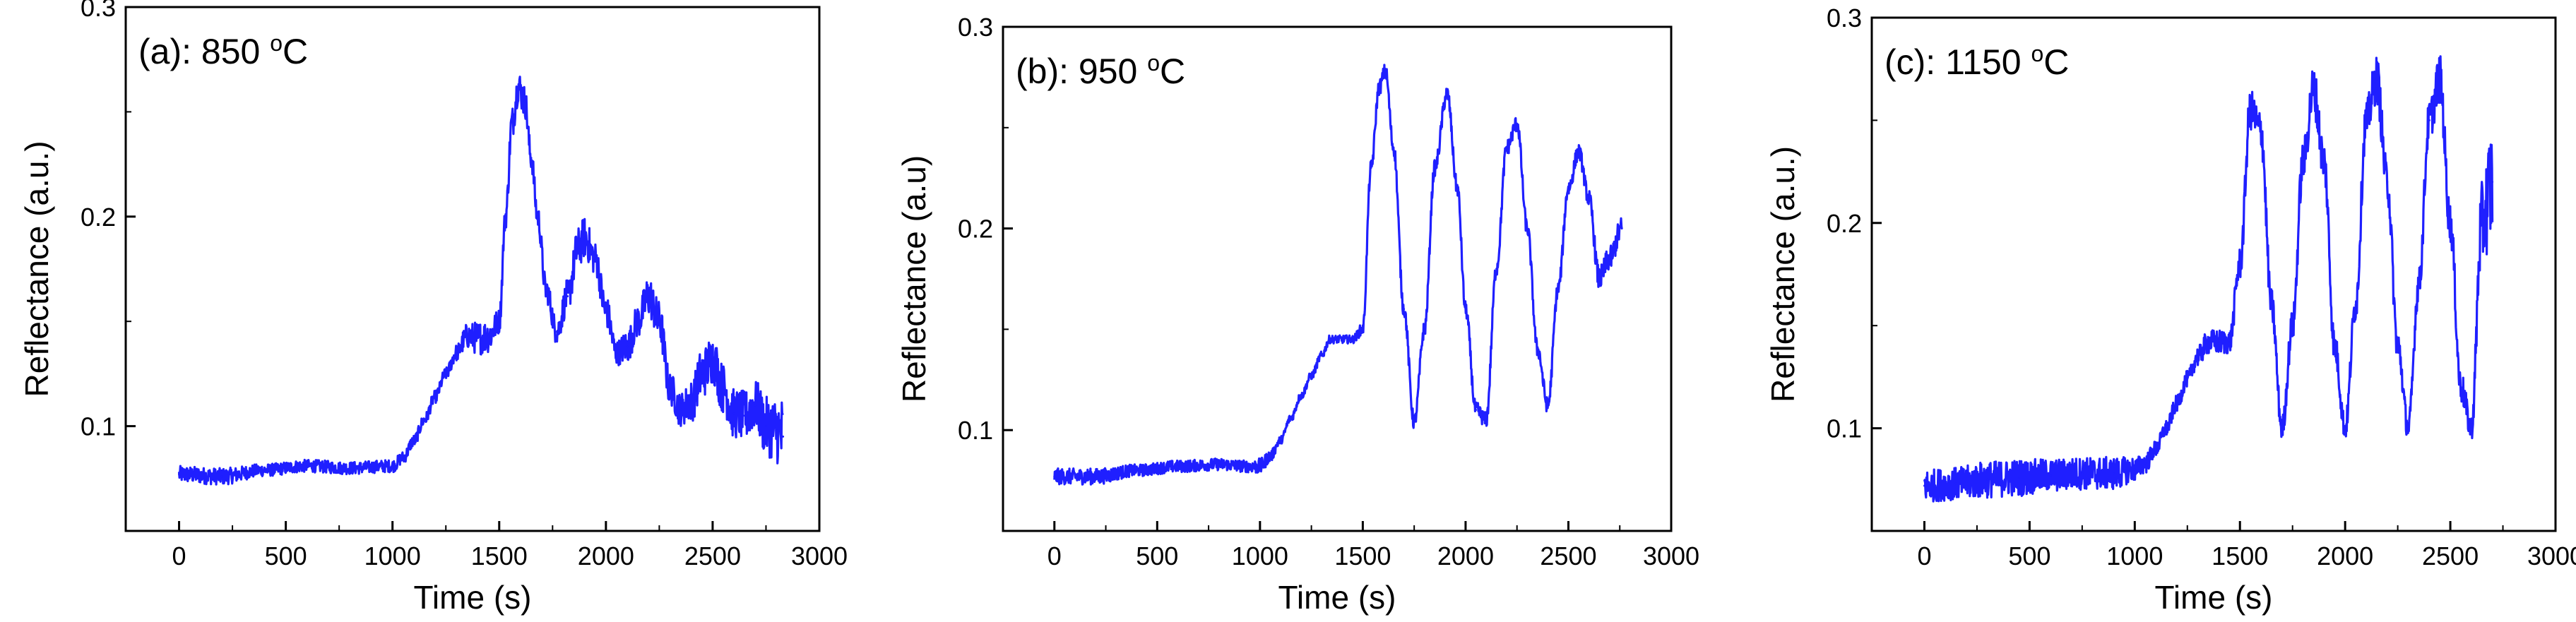  Describe the element at coordinates (223, 50) in the screenshot. I see `panel-label: (a): 850 oC` at that location.